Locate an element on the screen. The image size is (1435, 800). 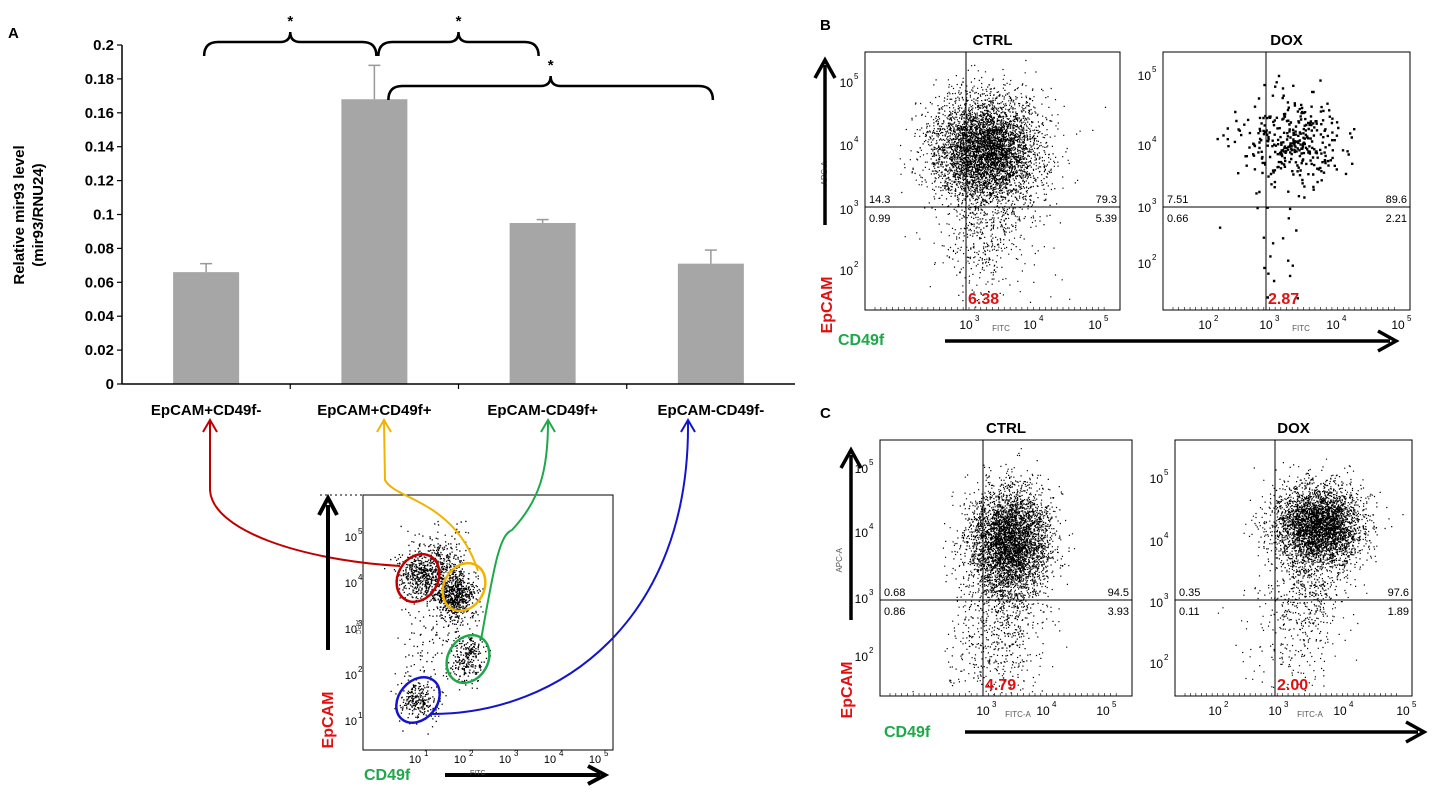
y-tick-label: 0.18 is located at coordinates (99, 79).